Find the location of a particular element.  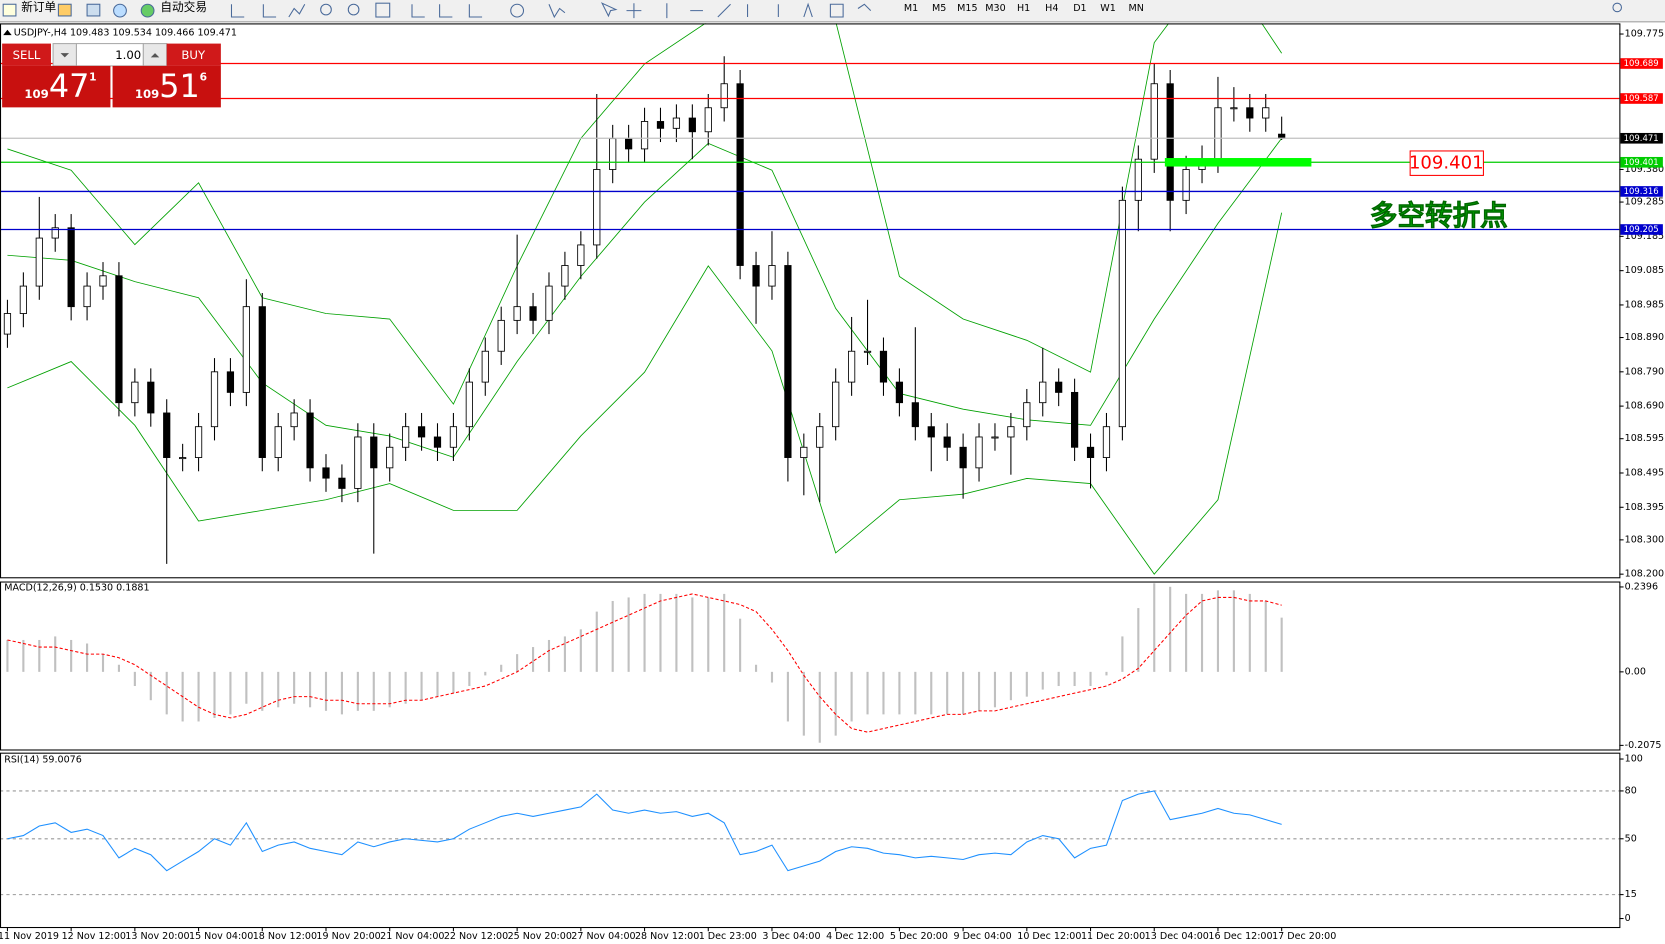

buy-price-pips: 51 is located at coordinates (179, 86).